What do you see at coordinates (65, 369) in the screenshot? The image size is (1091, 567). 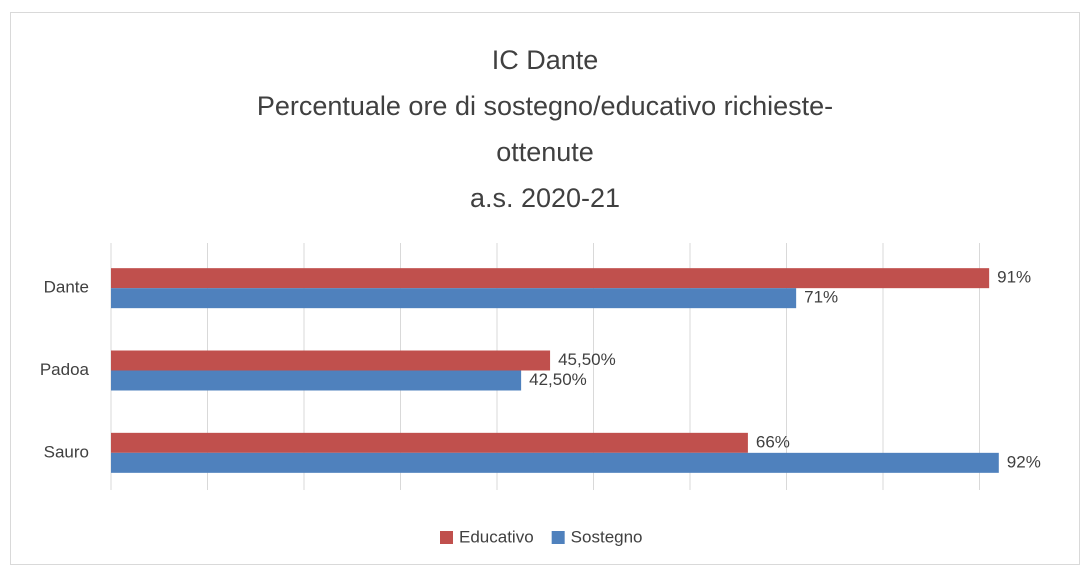 I see `y-tick-label: Padoa` at bounding box center [65, 369].